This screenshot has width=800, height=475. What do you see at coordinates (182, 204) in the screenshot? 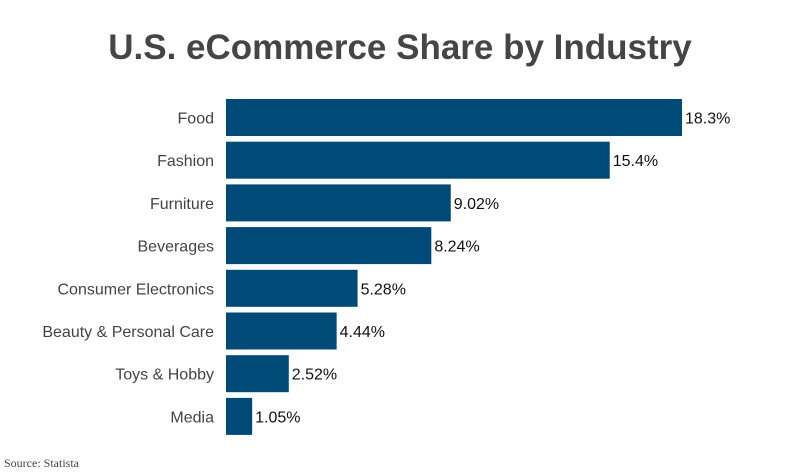
I see `category-label: Furniture` at bounding box center [182, 204].